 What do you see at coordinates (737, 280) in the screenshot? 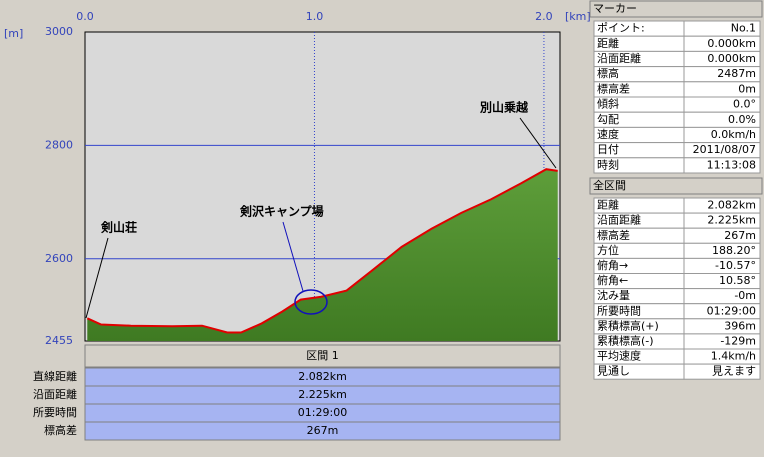
I see `panel-value: 10.58°` at bounding box center [737, 280].